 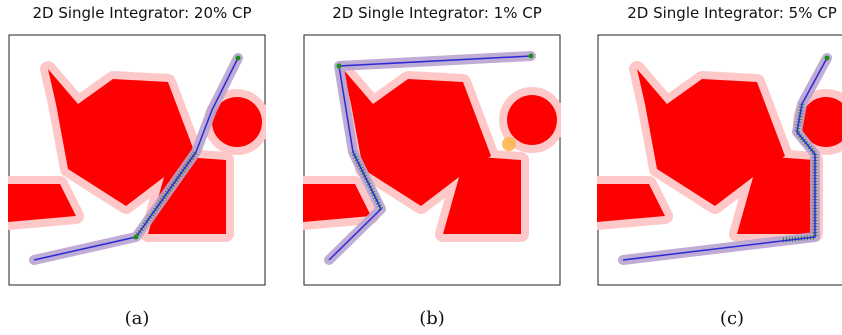 I want to click on panel-a-path, so click(x=136, y=159).